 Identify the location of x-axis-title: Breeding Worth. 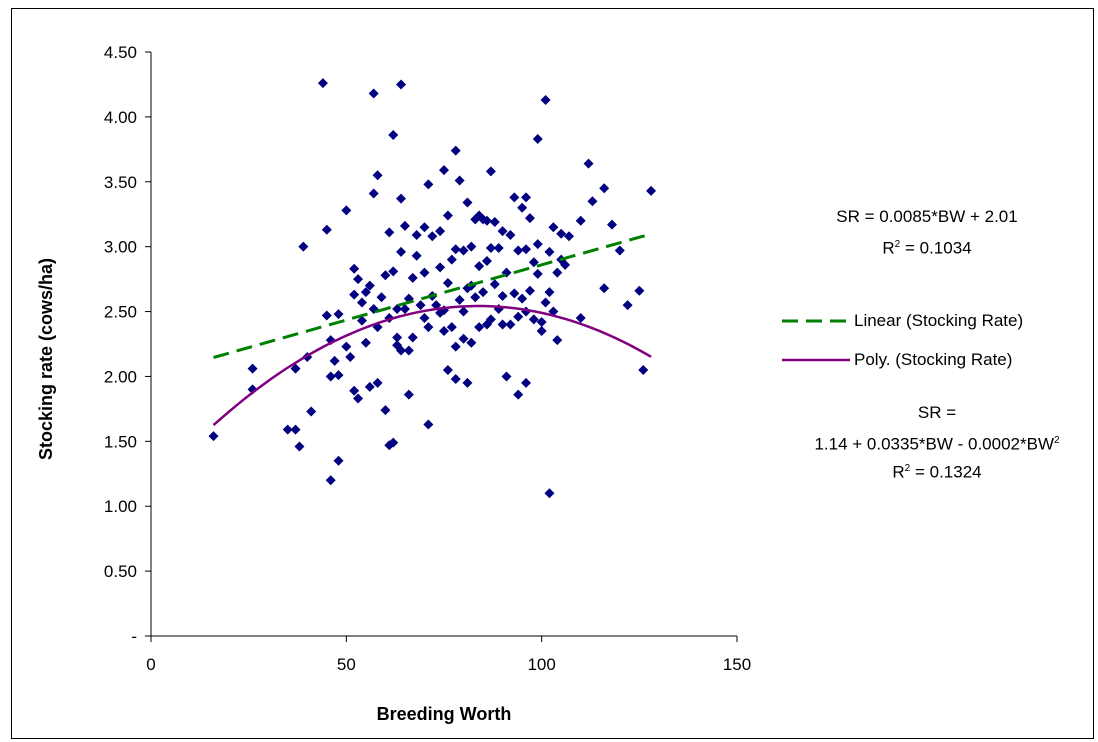
(444, 714).